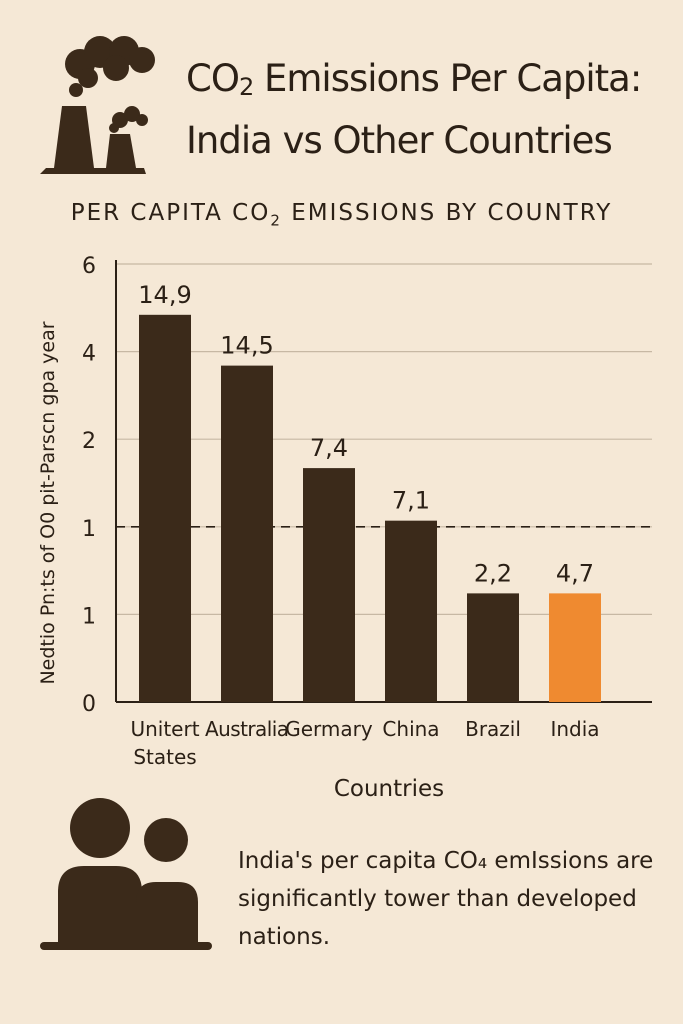 The image size is (683, 1024). Describe the element at coordinates (399, 140) in the screenshot. I see `title-line-2: India vs Other Countries` at that location.